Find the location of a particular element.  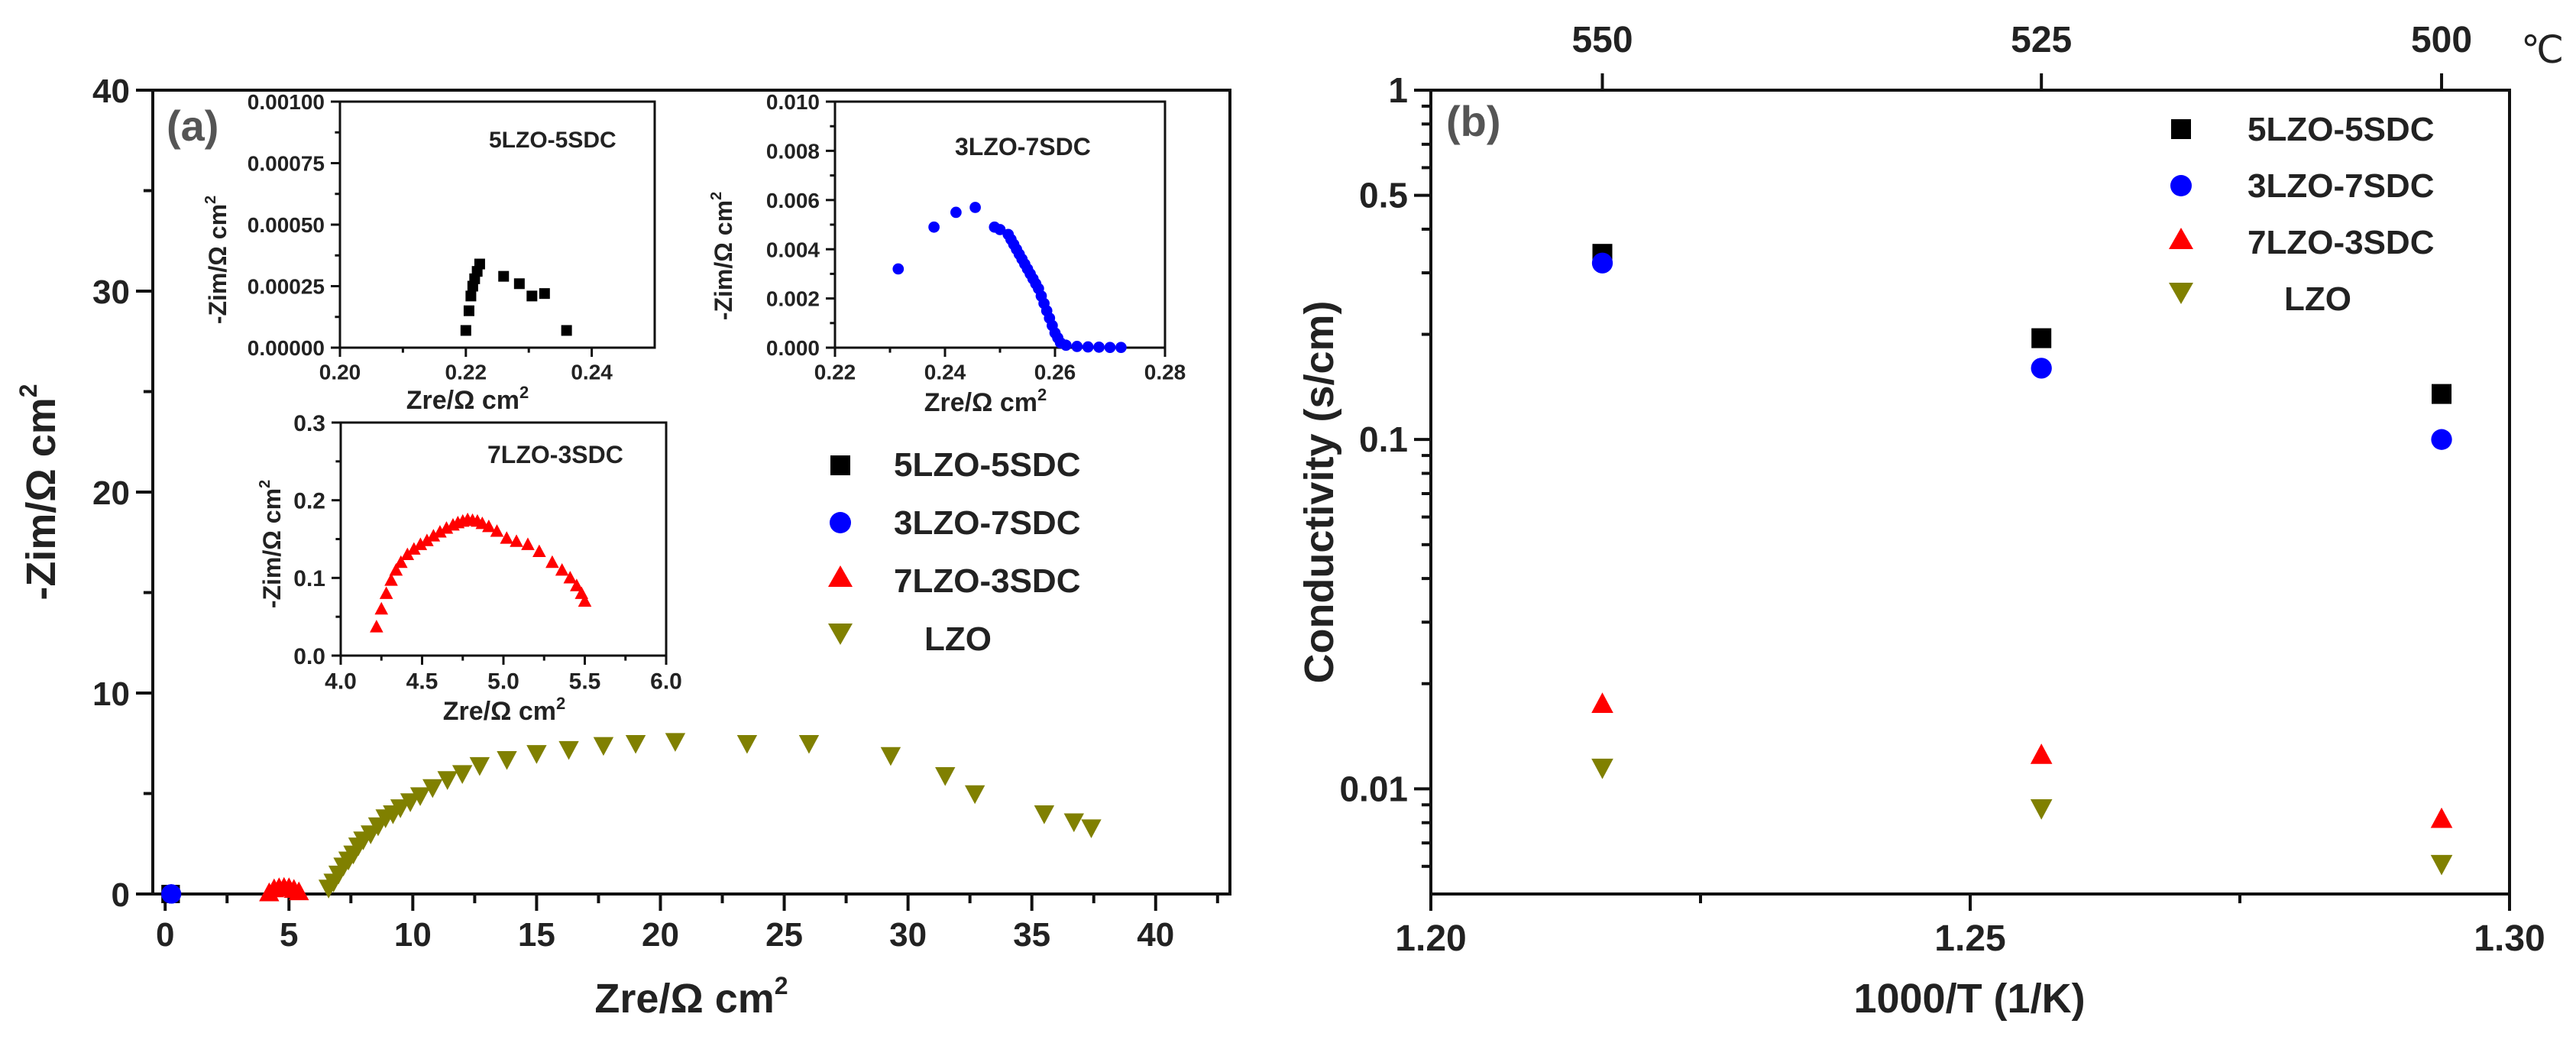

y-tick-label: 0.2 is located at coordinates (309, 500).